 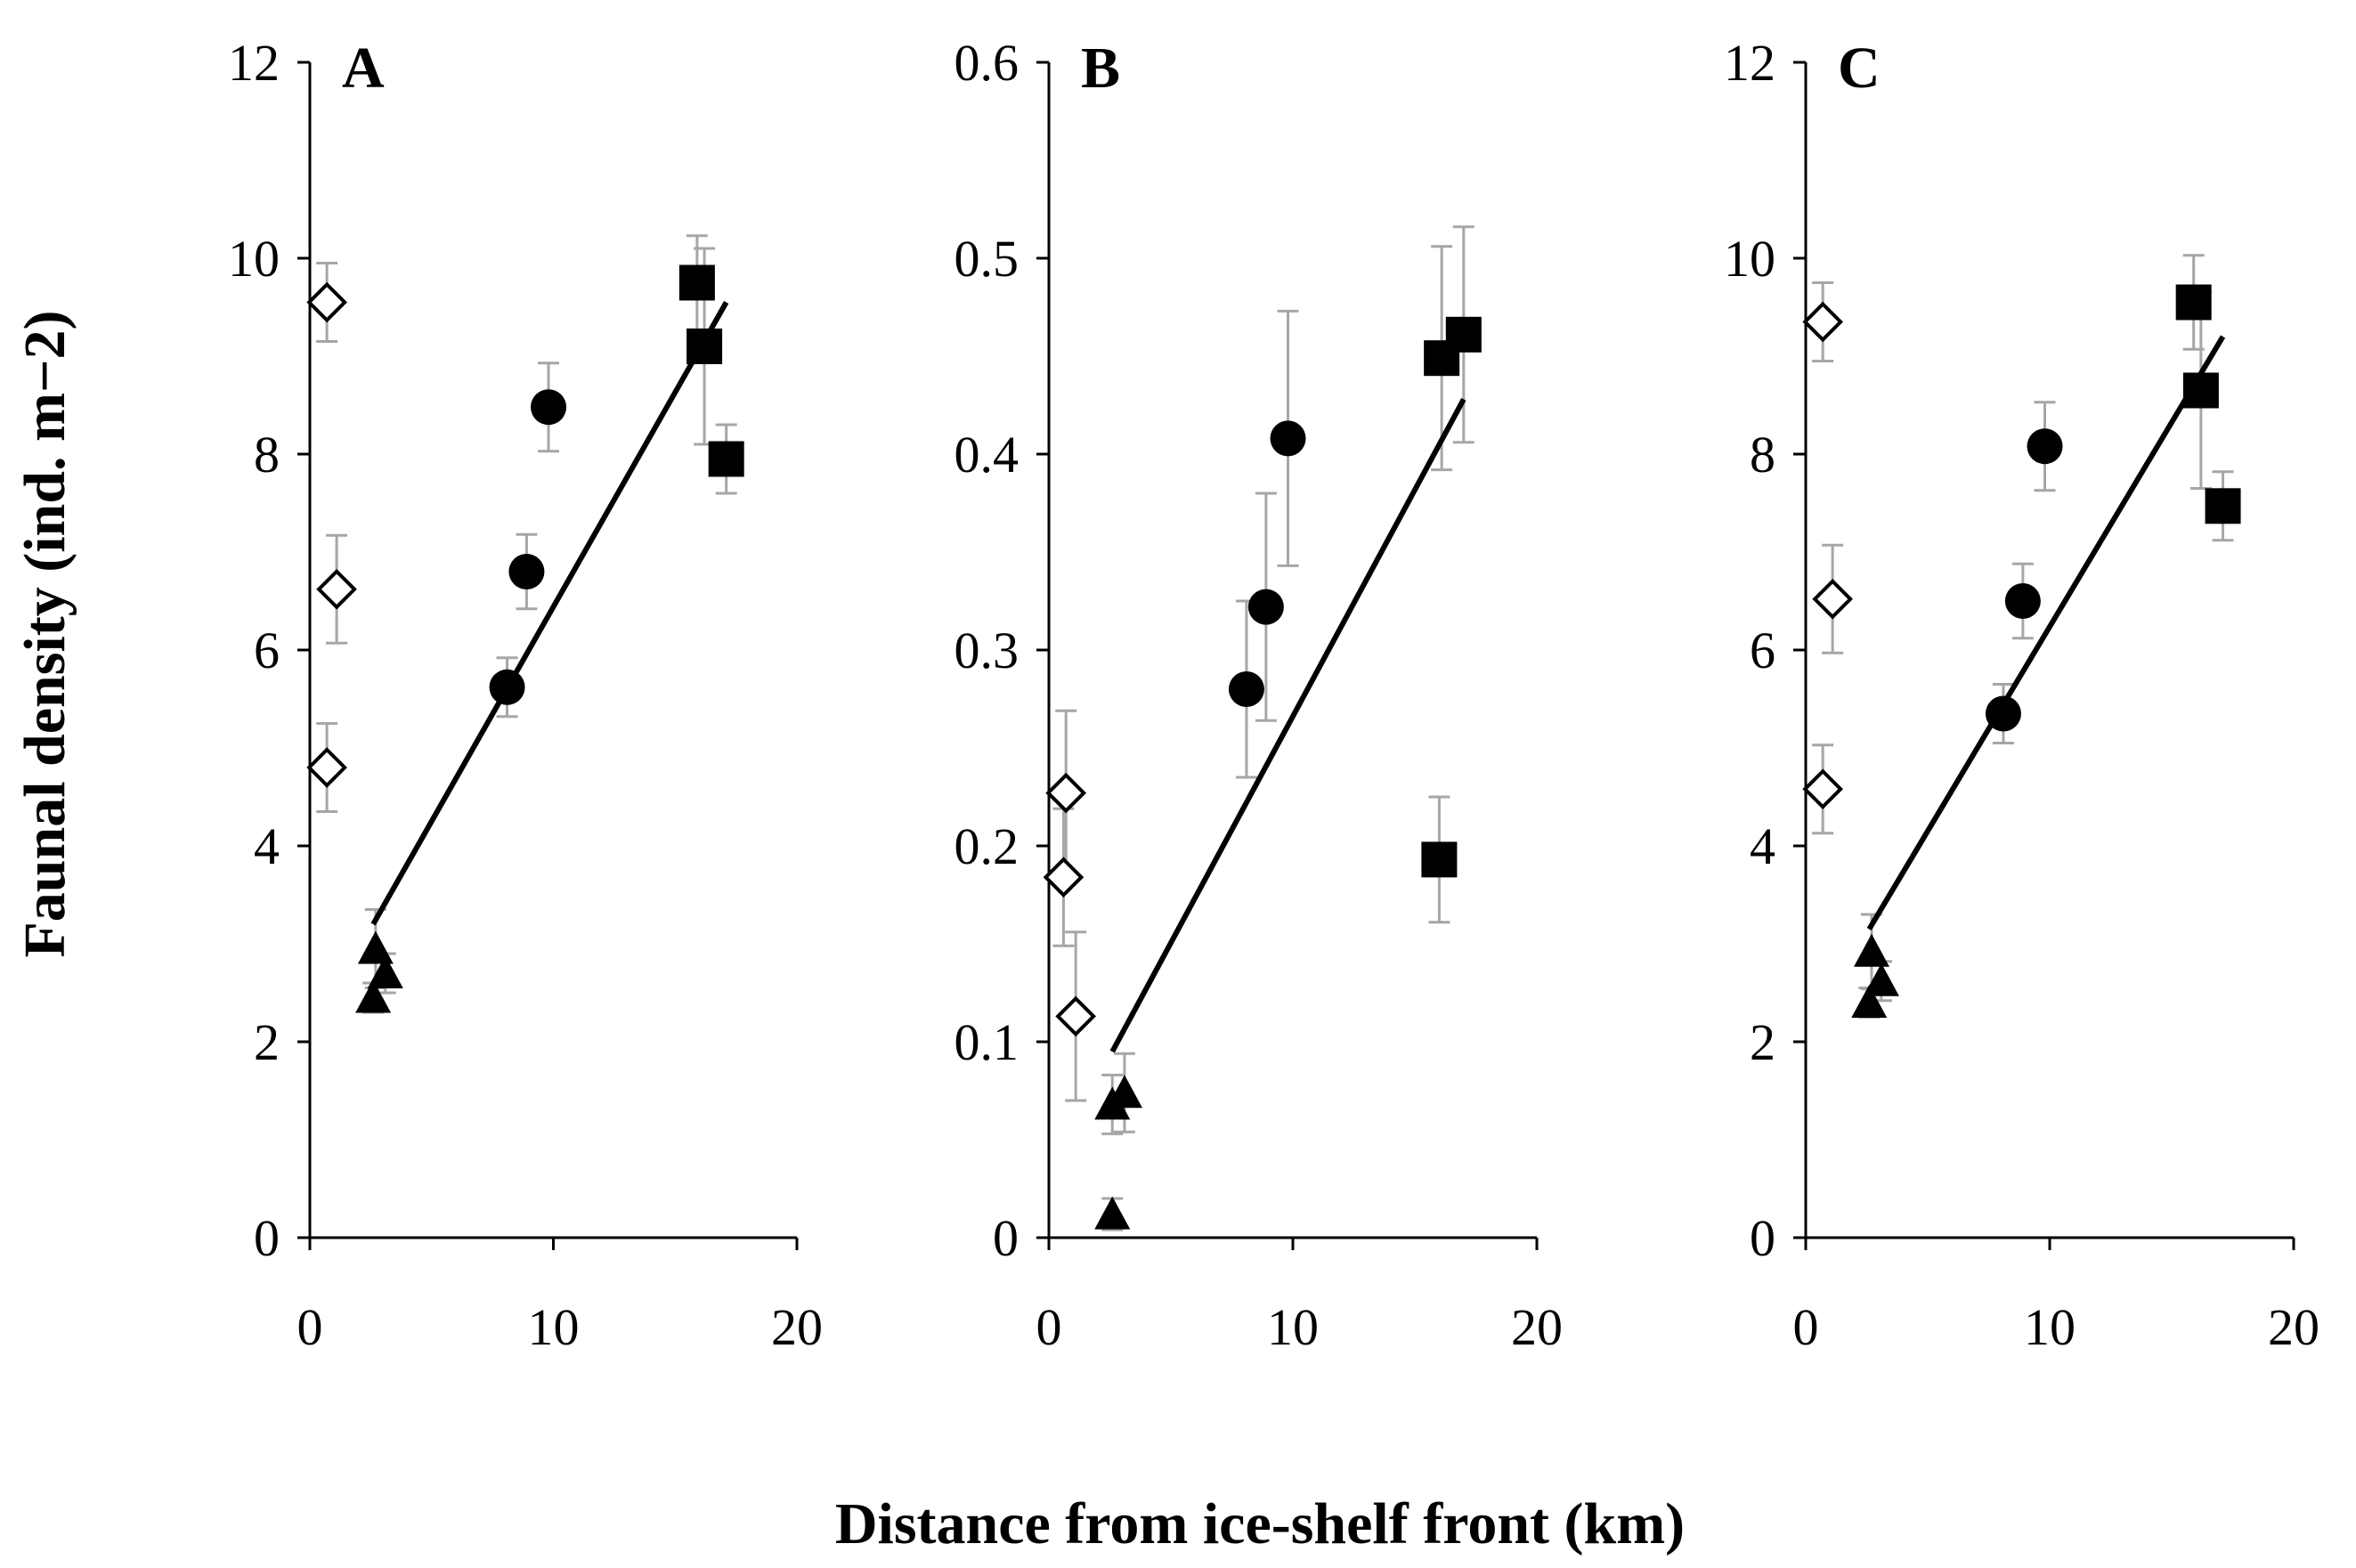 What do you see at coordinates (45, 633) in the screenshot?
I see `y-axis-title: Faunal density (ind. m−2)` at bounding box center [45, 633].